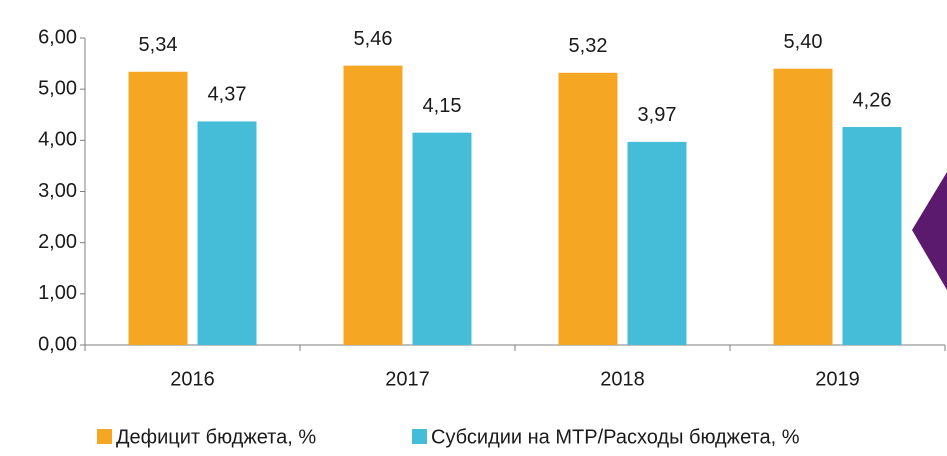 The width and height of the screenshot is (947, 456). I want to click on y-tick-label: 6,00, so click(57, 37).